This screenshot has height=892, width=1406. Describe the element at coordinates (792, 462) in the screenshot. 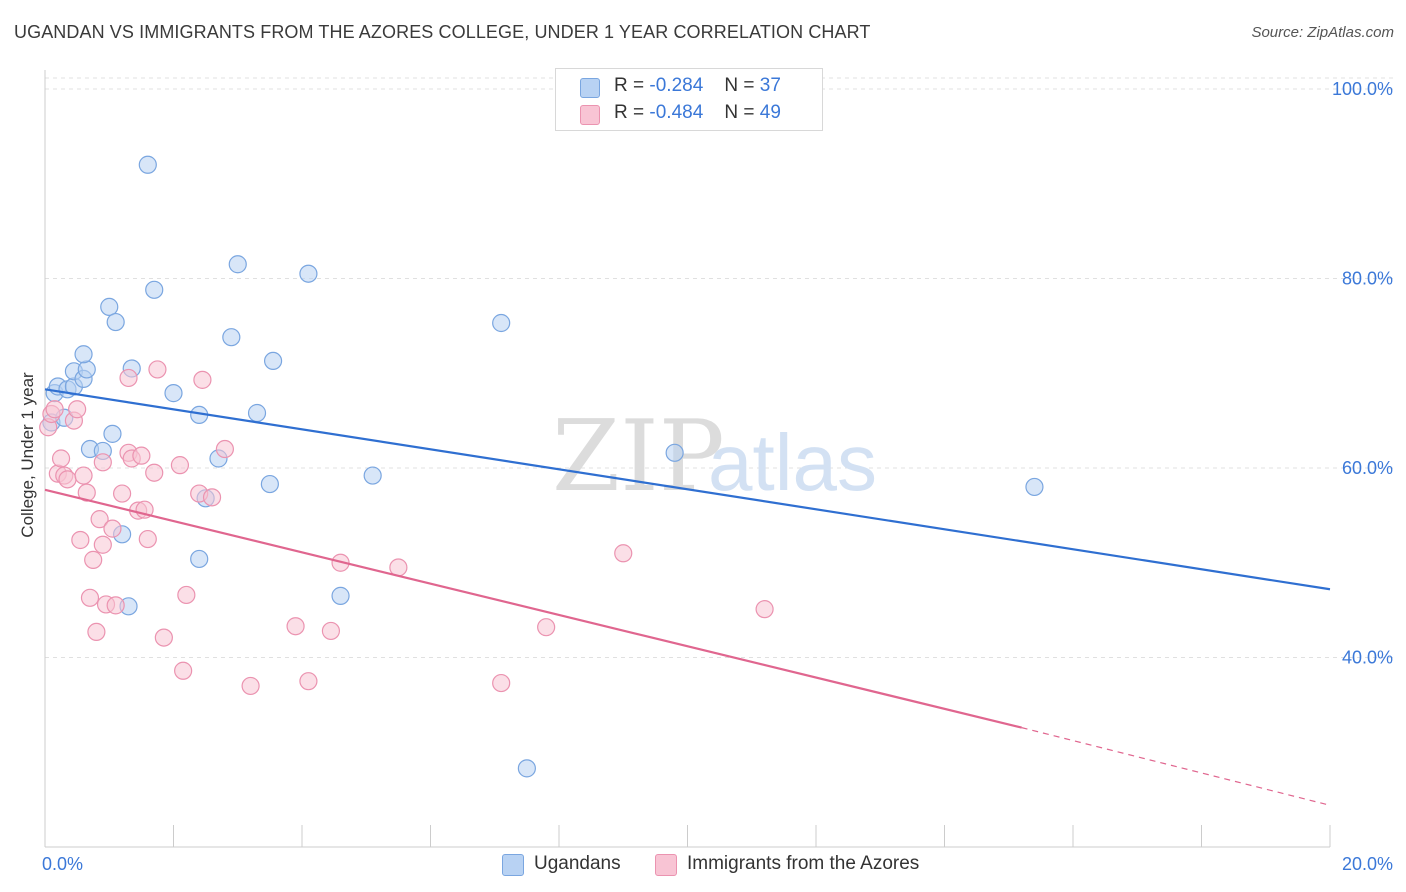

I see `watermark-atlas: atlas` at that location.